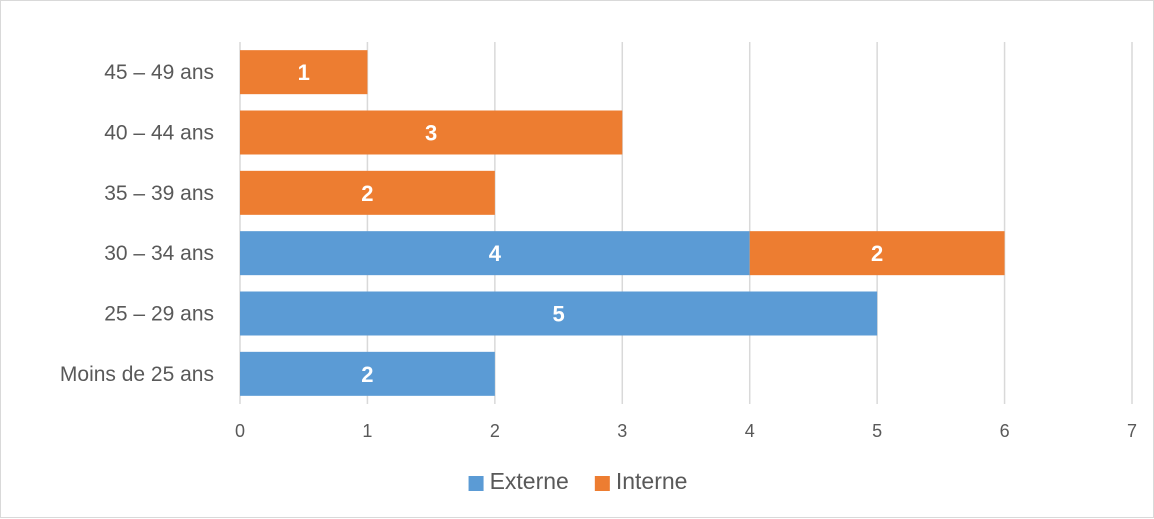  I want to click on legend-swatch-interne, so click(602, 483).